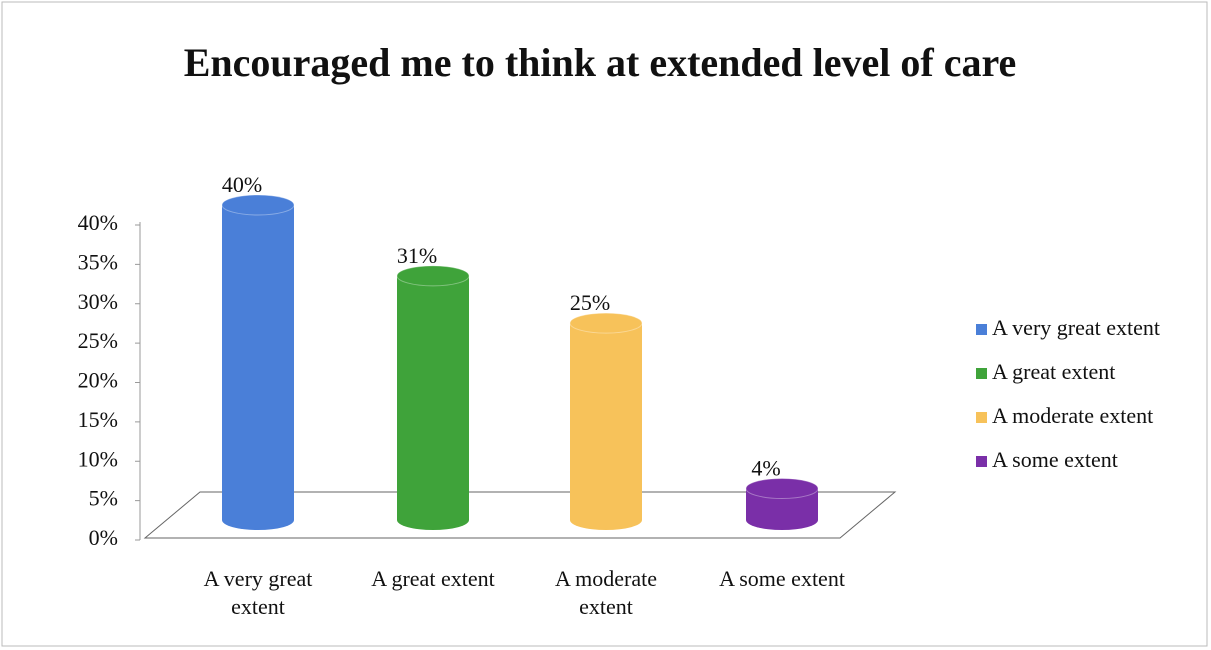  I want to click on value-label: 31%, so click(417, 255).